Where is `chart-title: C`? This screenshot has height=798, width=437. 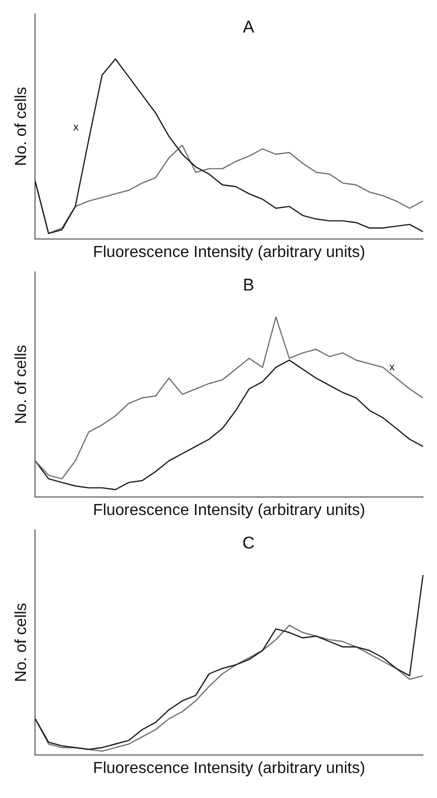 chart-title: C is located at coordinates (248, 543).